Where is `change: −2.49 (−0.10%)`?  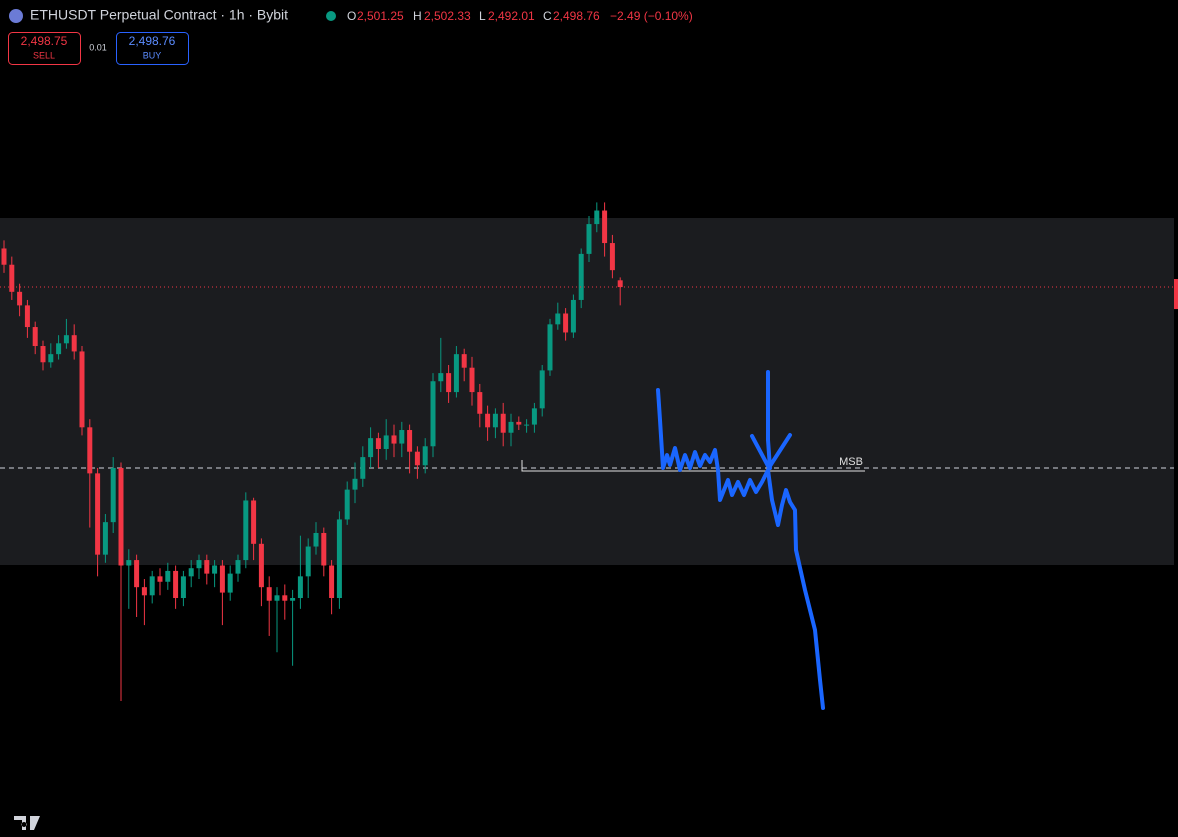 change: −2.49 (−0.10%) is located at coordinates (651, 16).